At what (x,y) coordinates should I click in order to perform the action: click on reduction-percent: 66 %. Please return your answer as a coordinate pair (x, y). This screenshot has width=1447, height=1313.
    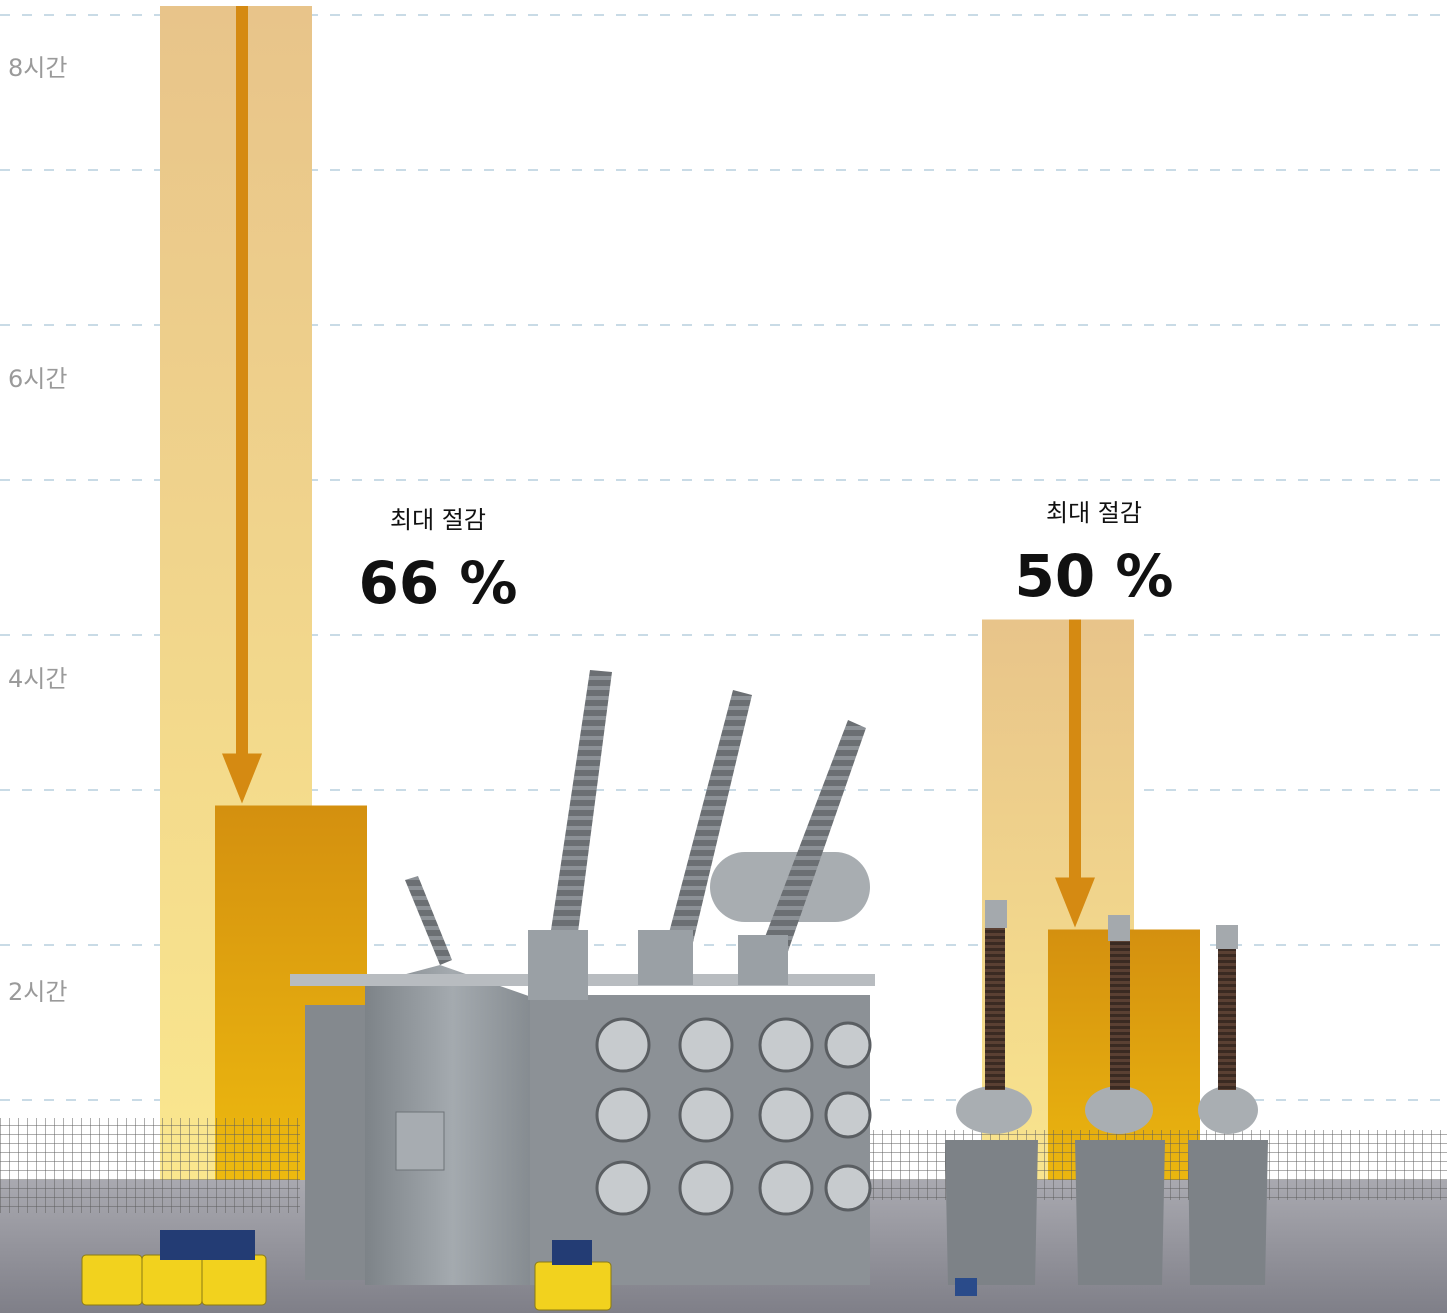
    Looking at the image, I should click on (438, 583).